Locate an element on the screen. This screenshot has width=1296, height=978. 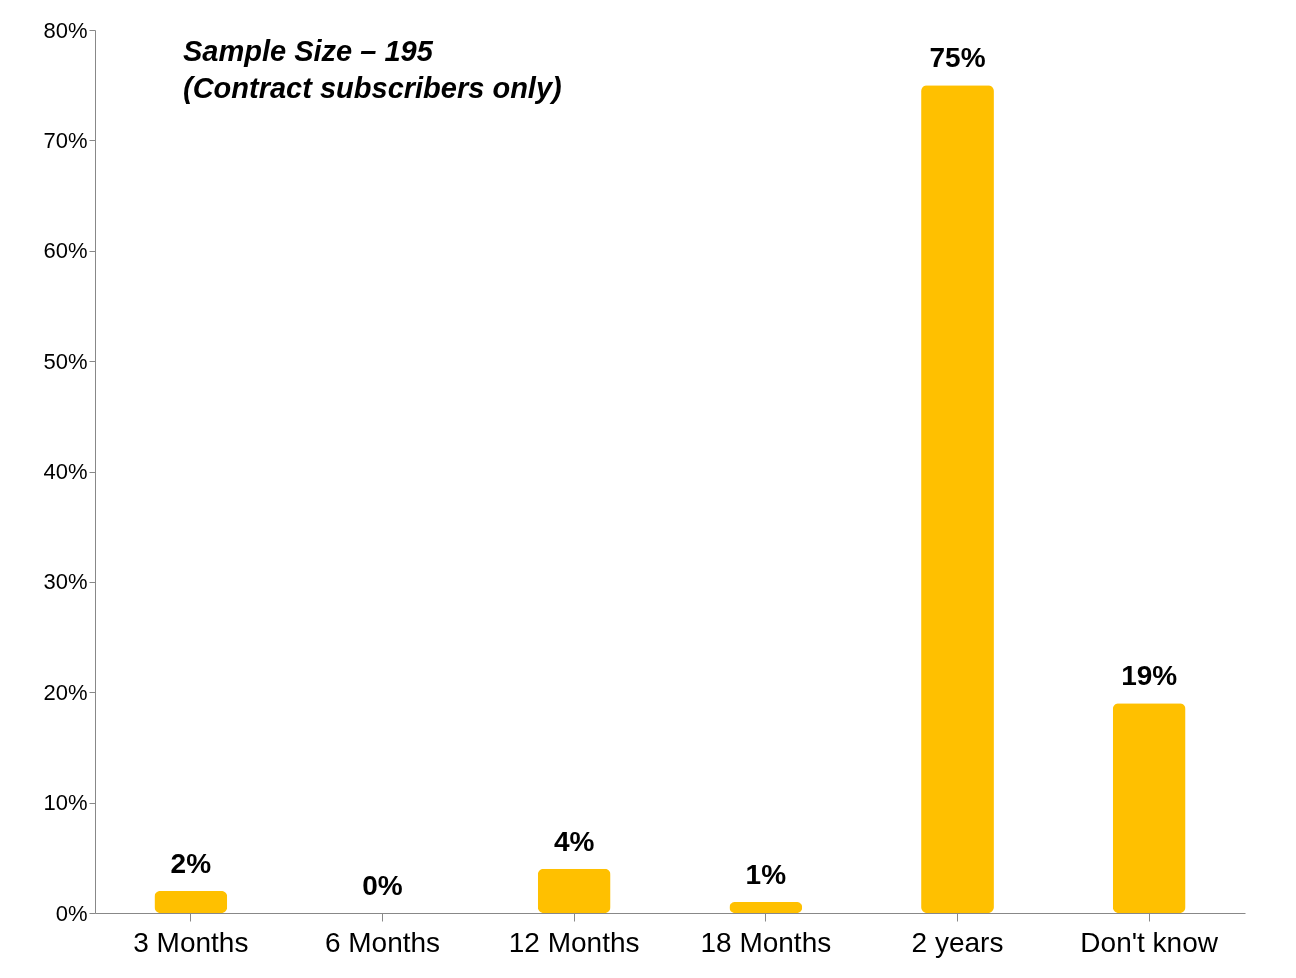
x-tick-label: 12 Months is located at coordinates (574, 942).